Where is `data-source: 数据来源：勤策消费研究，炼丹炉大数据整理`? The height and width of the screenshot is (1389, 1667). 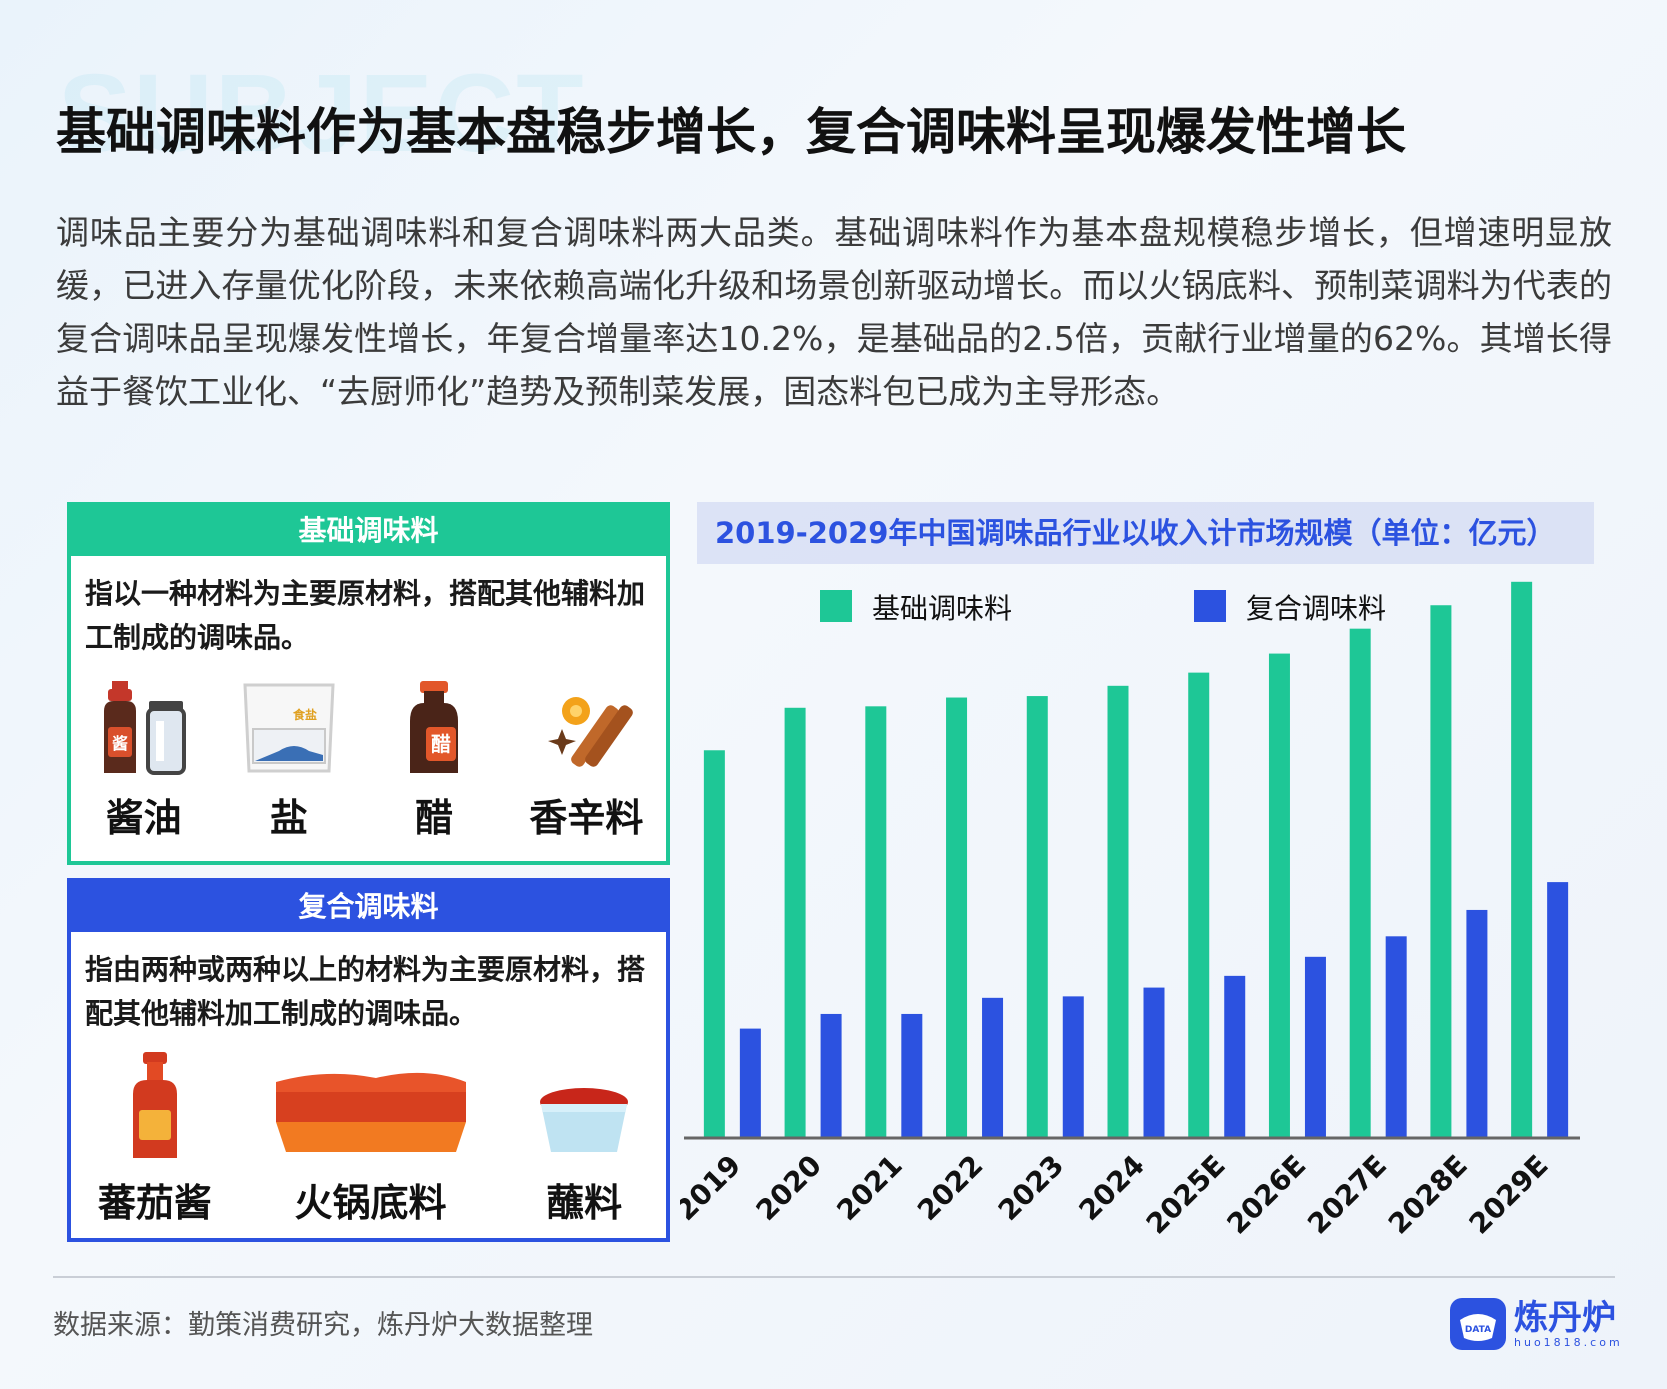
data-source: 数据来源：勤策消费研究，炼丹炉大数据整理 is located at coordinates (323, 1325).